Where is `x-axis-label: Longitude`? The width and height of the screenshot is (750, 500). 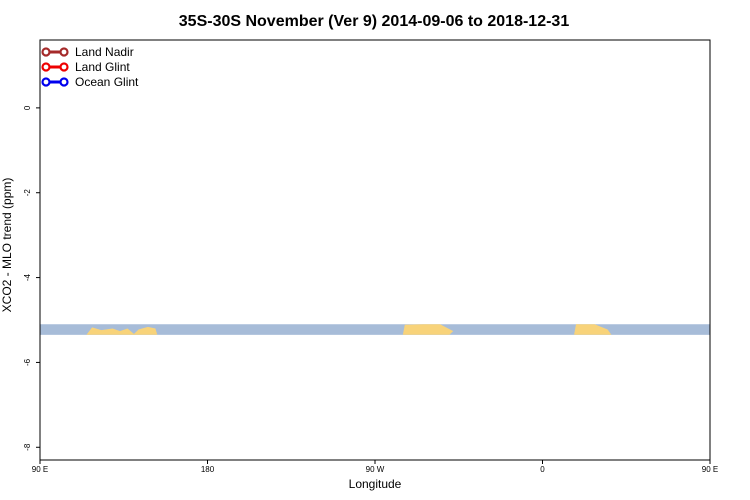 x-axis-label: Longitude is located at coordinates (375, 484).